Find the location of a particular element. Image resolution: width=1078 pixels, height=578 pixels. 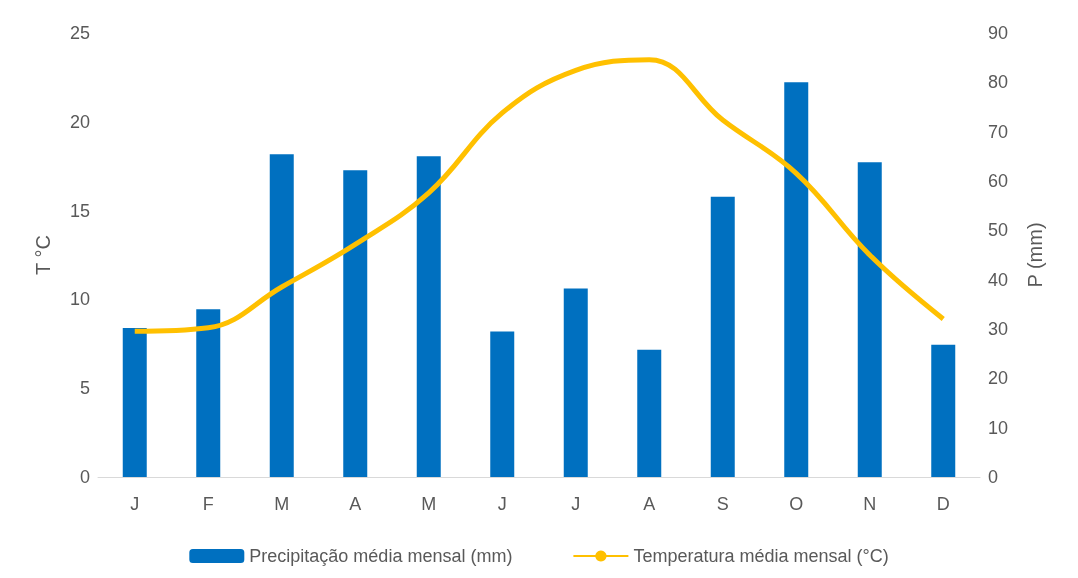

x-tick-label: O is located at coordinates (796, 504).